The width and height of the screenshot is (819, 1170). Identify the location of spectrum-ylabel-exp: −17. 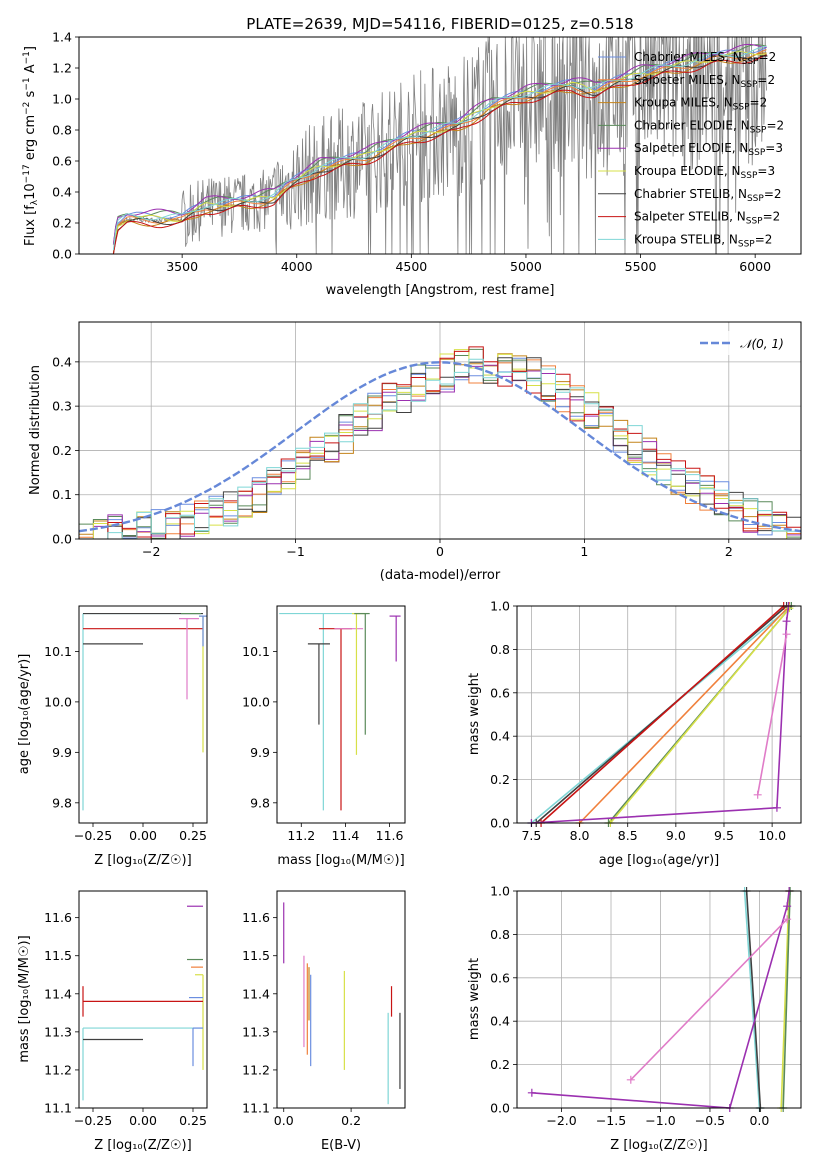
(27, 173).